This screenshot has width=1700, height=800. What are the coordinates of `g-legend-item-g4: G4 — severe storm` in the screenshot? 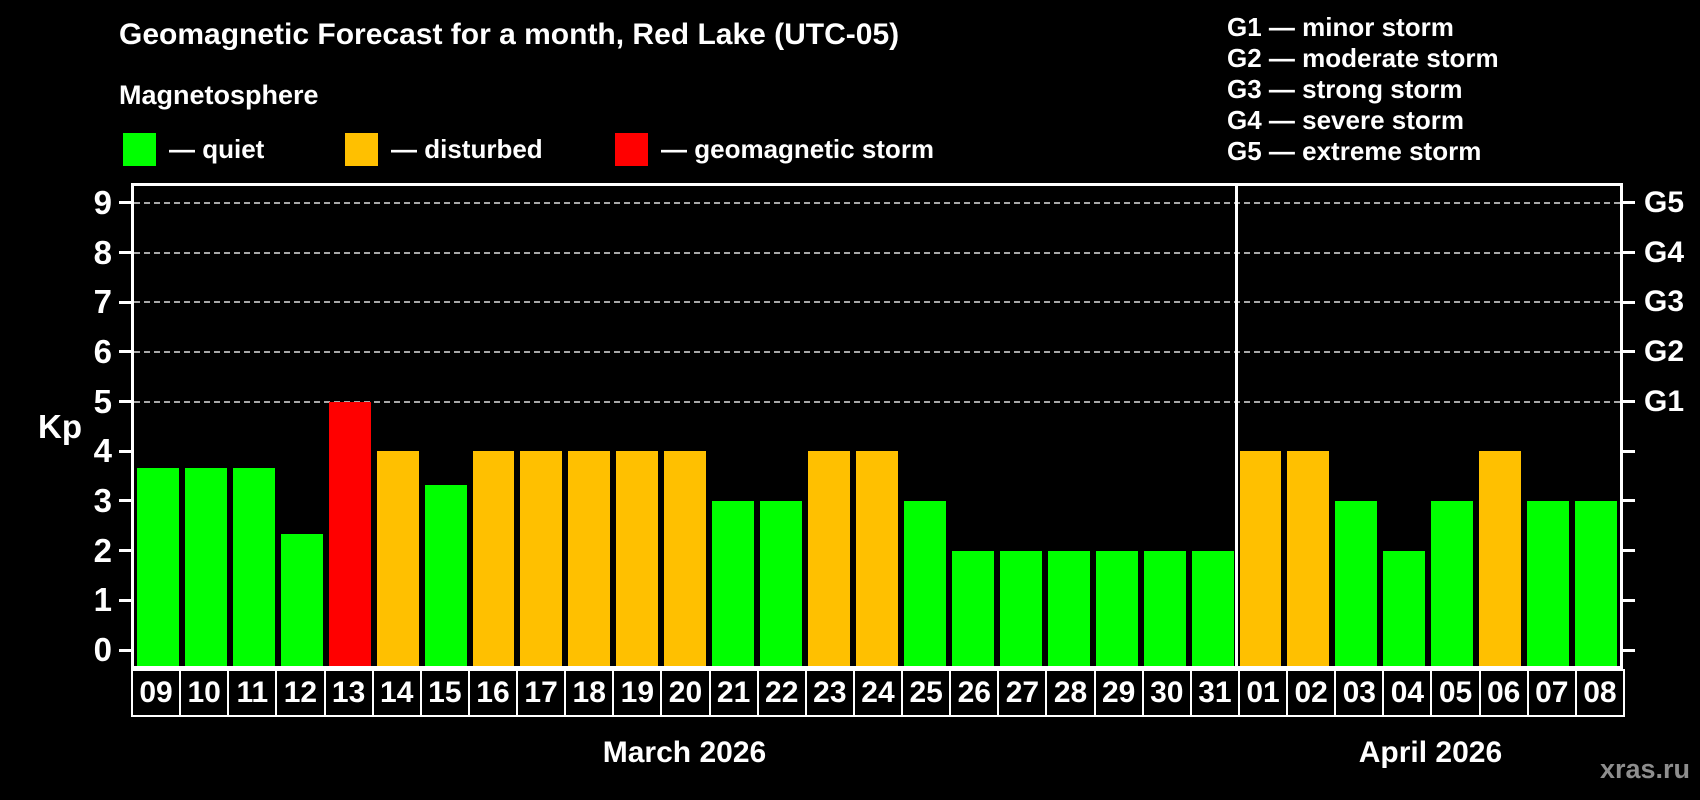 It's located at (1346, 120).